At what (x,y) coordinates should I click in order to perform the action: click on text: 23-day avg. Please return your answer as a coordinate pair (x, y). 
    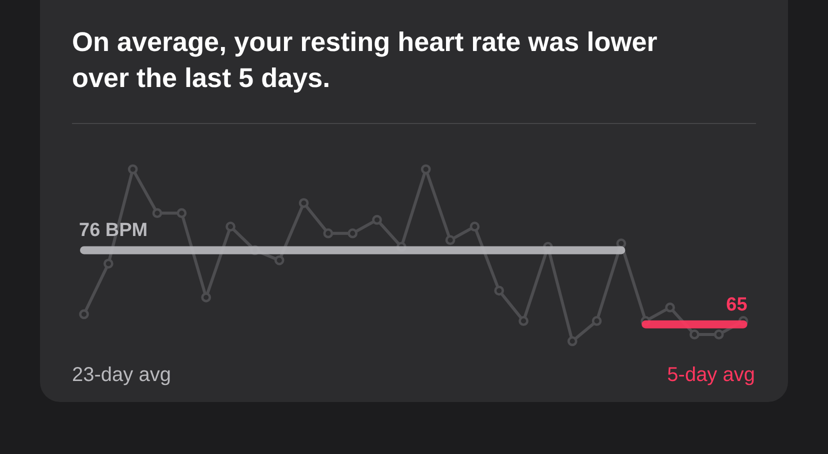
    Looking at the image, I should click on (121, 375).